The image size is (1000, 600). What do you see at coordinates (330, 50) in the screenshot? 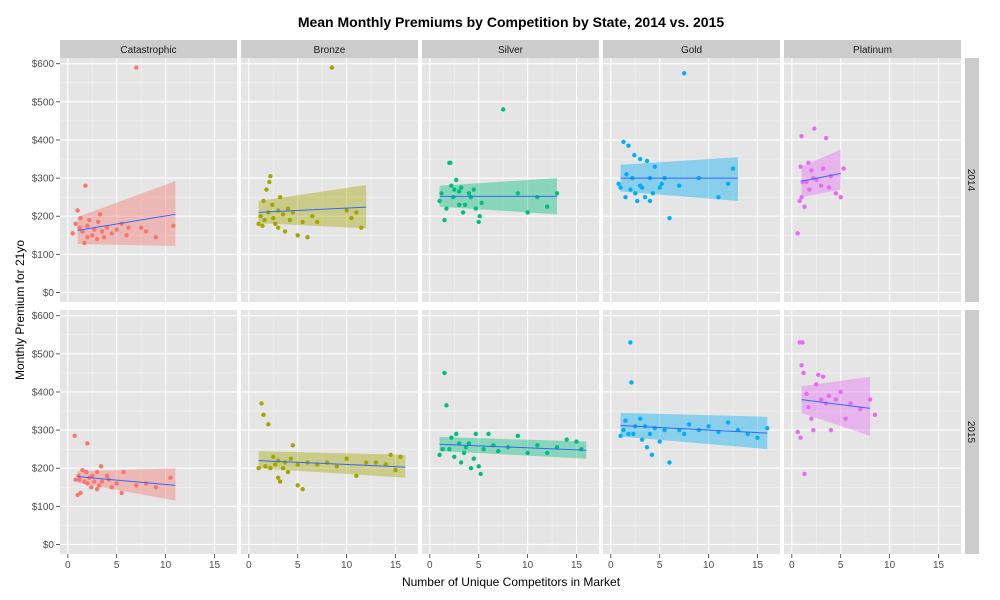
I see `facet-strip-label: Bronze` at bounding box center [330, 50].